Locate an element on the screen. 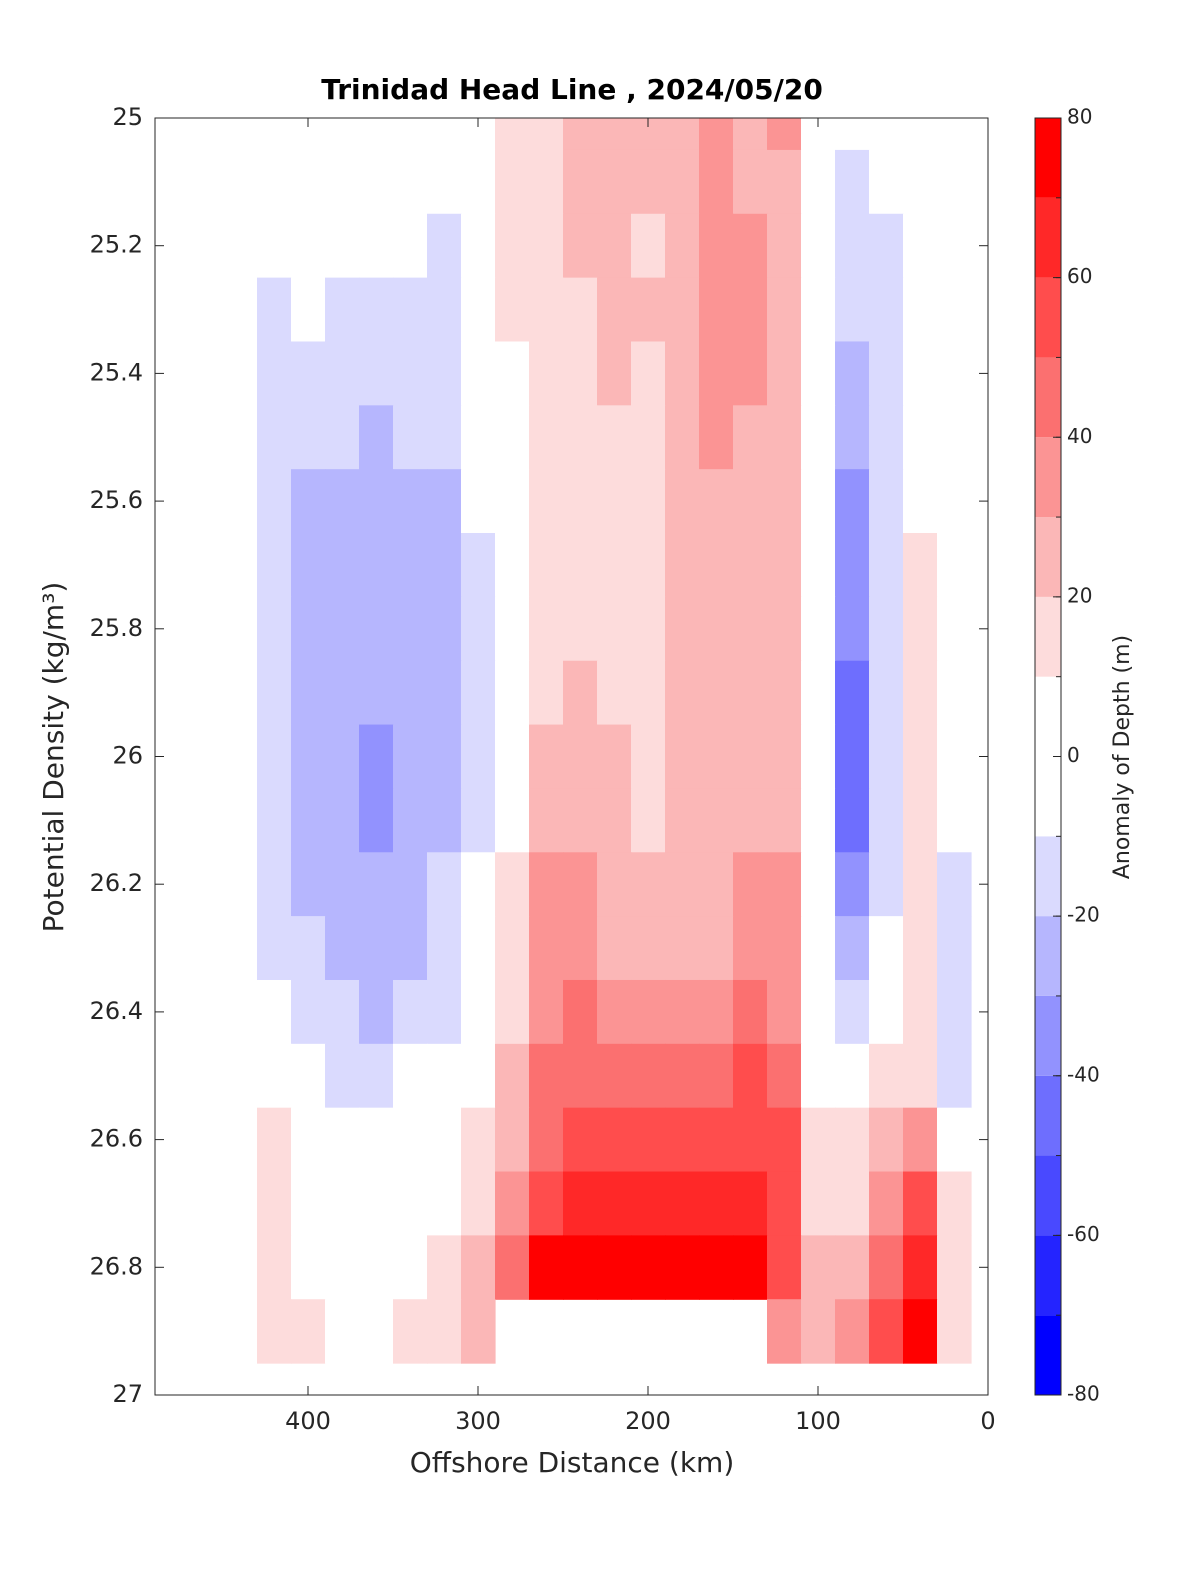 This screenshot has width=1200, height=1579. y-tick-label: 26.2 is located at coordinates (116, 883).